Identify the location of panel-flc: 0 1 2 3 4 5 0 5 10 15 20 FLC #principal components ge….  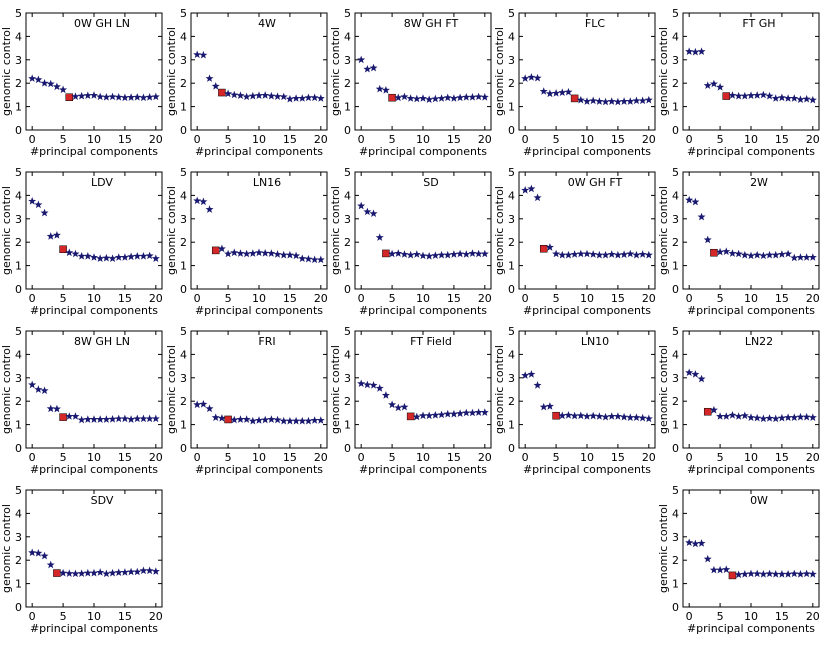
(574, 82).